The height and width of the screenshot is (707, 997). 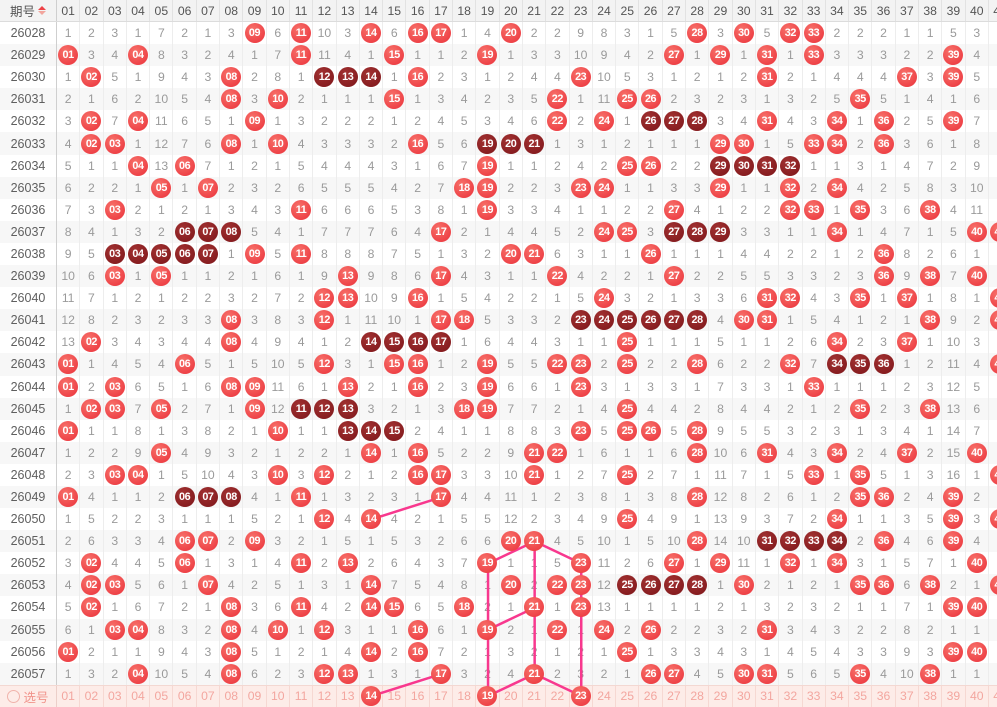 What do you see at coordinates (721, 696) in the screenshot?
I see `footer-number: 29` at bounding box center [721, 696].